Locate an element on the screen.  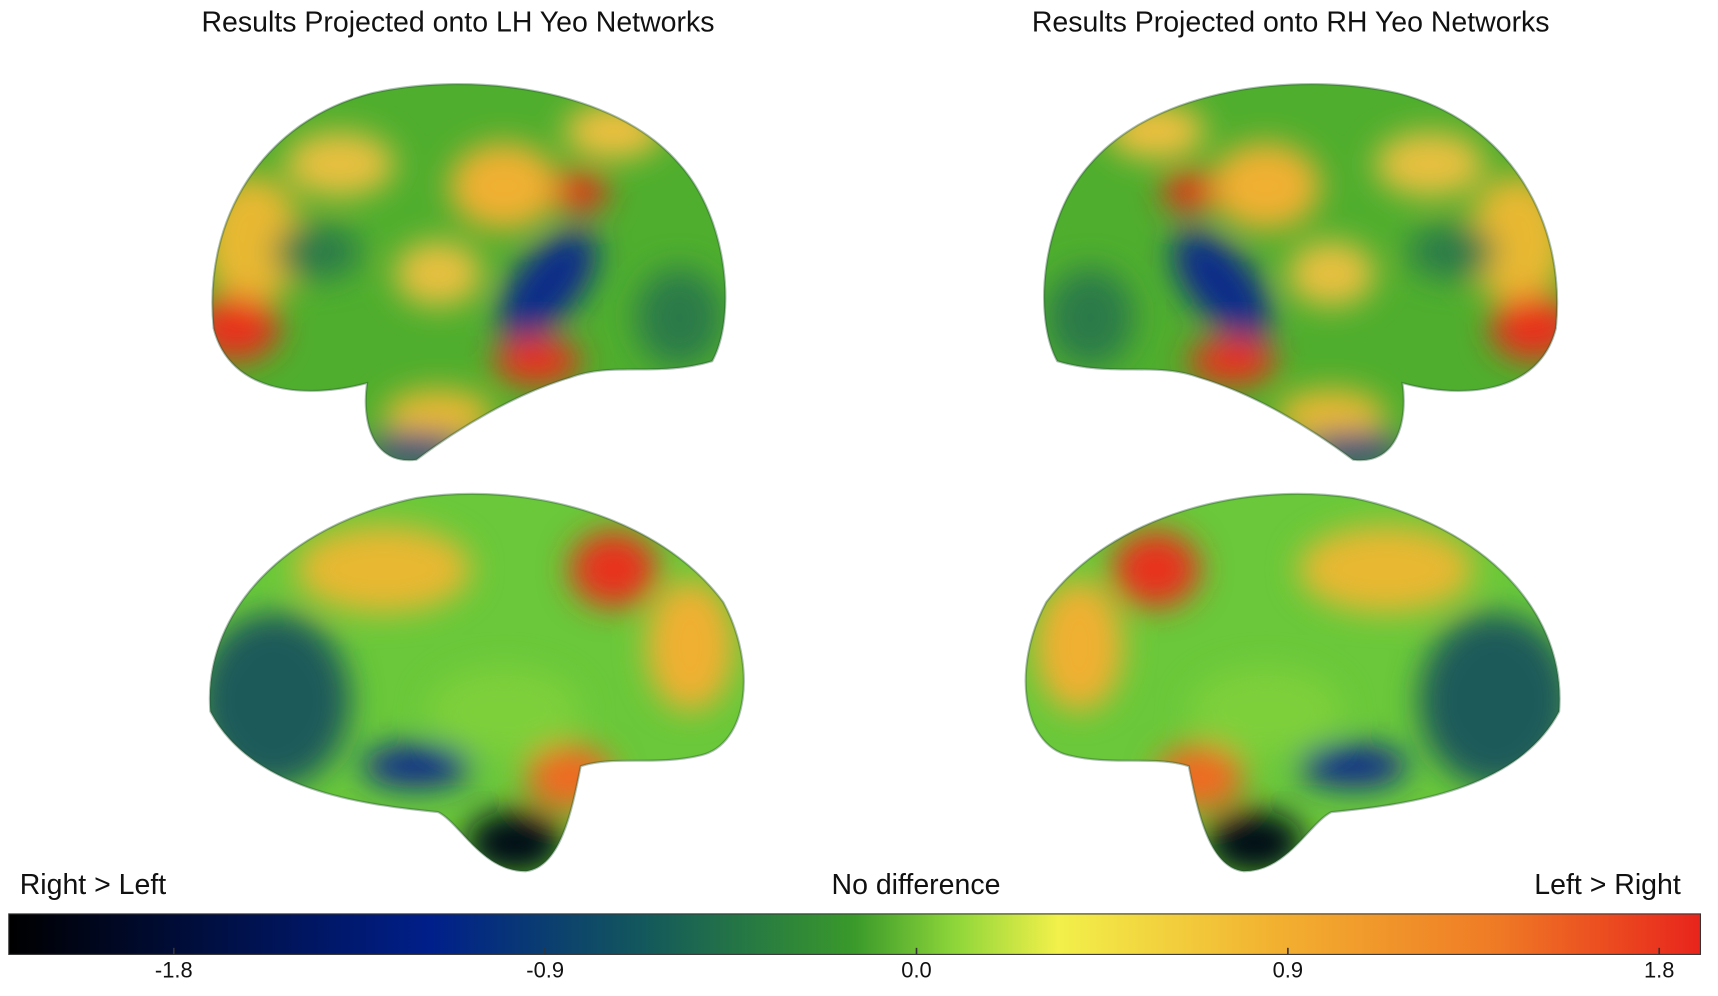
colorbar-tick-label: 1.8 is located at coordinates (1659, 970).